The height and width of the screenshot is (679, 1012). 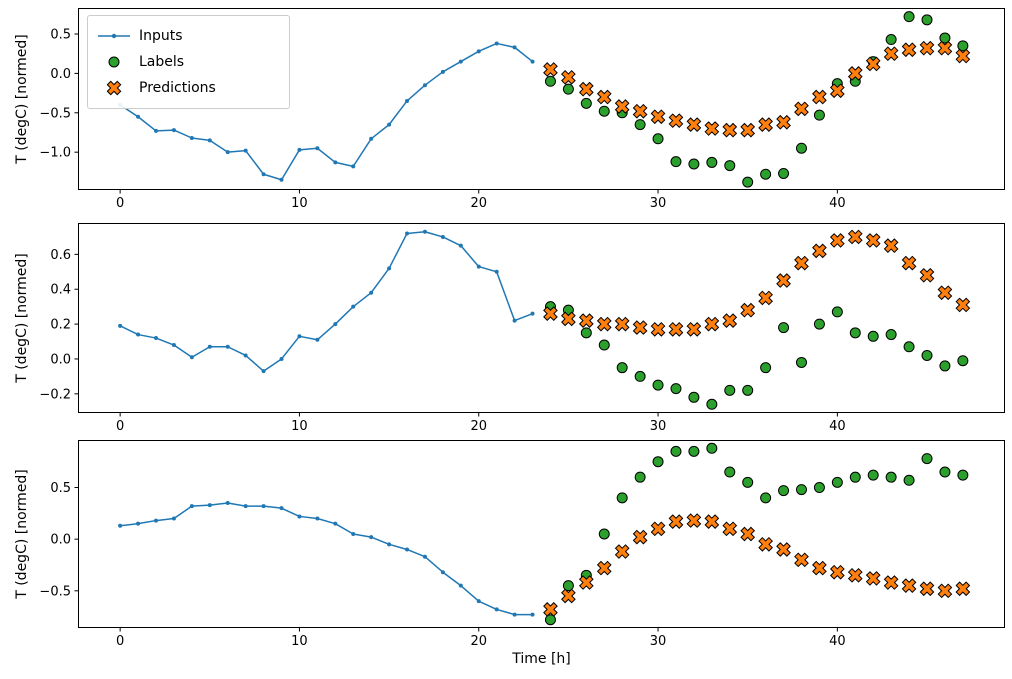 I want to click on y-axis-label-3: T (degC) [normed], so click(x=22, y=534).